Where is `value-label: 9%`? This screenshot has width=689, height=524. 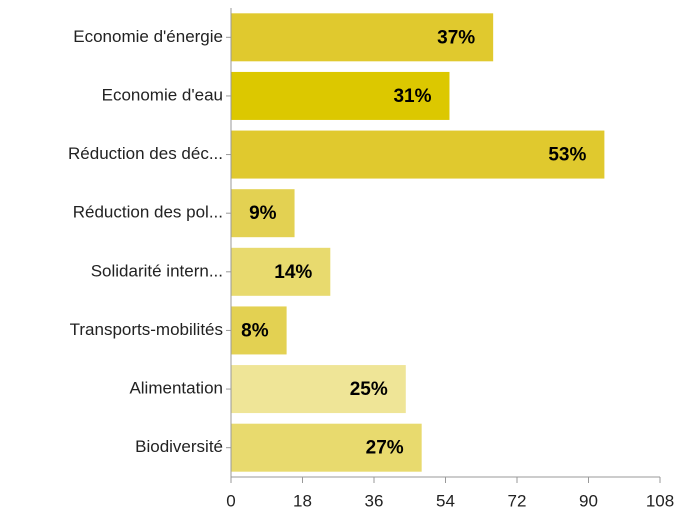
value-label: 9% is located at coordinates (263, 213).